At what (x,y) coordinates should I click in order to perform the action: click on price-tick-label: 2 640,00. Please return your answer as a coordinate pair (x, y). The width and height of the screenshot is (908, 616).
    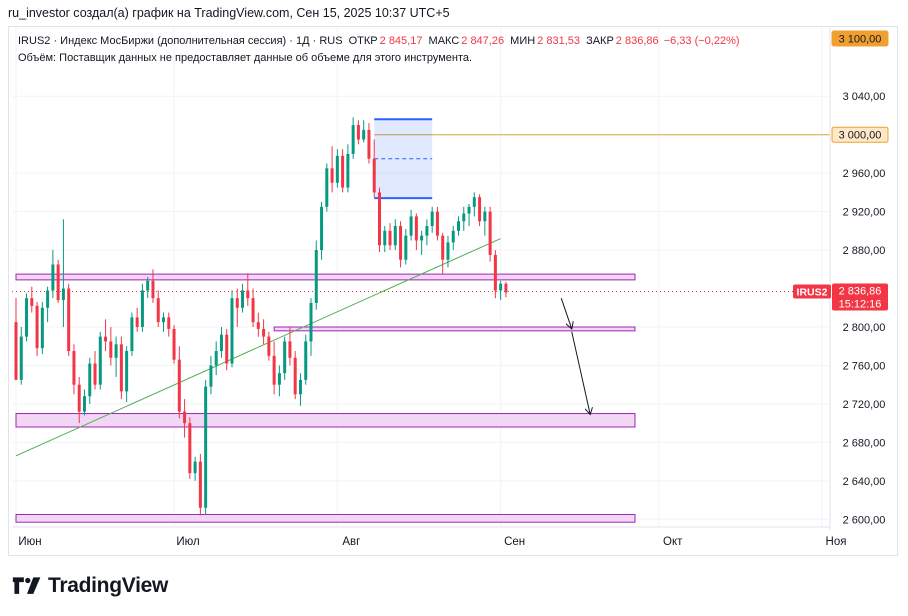
    Looking at the image, I should click on (864, 482).